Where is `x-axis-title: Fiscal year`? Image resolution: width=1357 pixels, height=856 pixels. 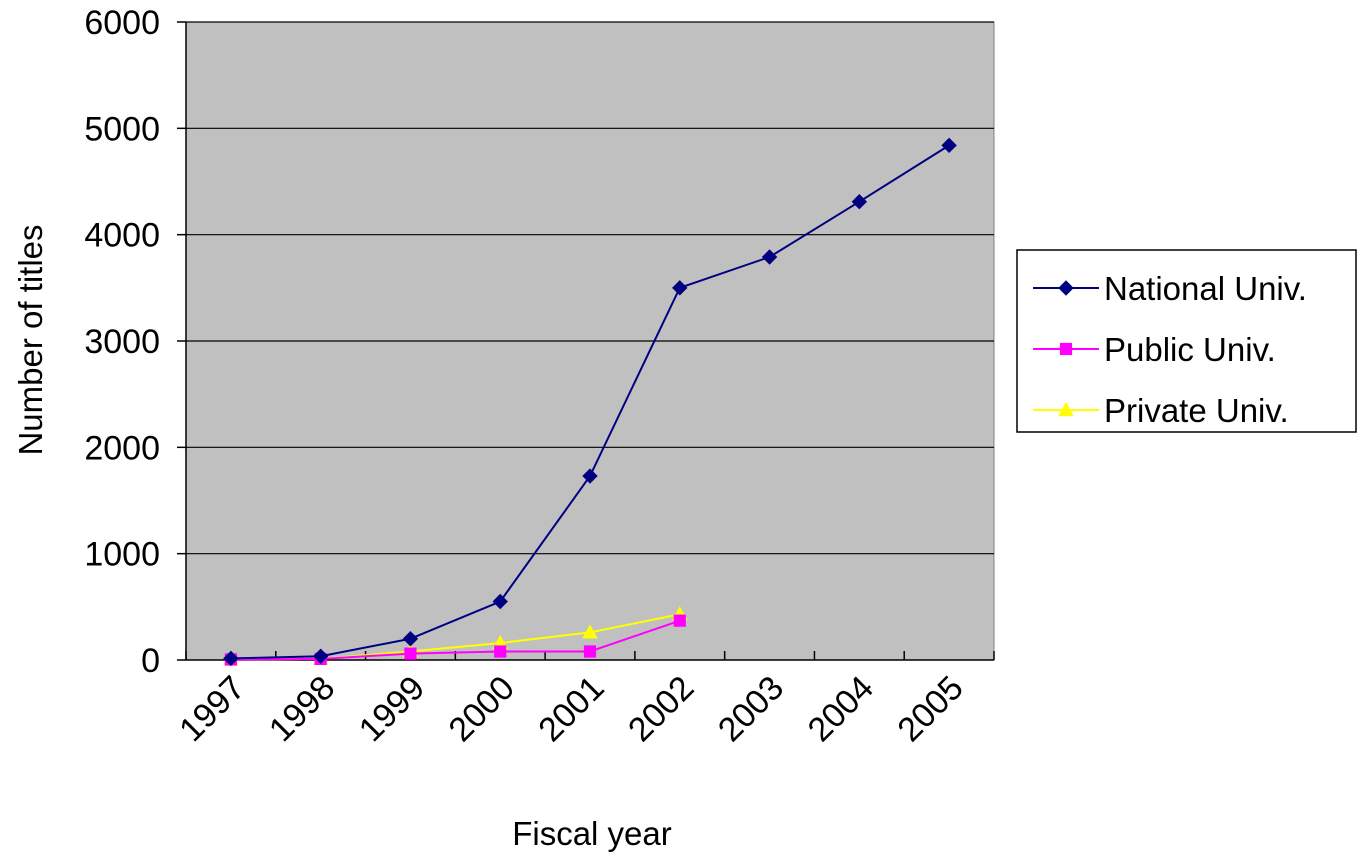
x-axis-title: Fiscal year is located at coordinates (592, 833).